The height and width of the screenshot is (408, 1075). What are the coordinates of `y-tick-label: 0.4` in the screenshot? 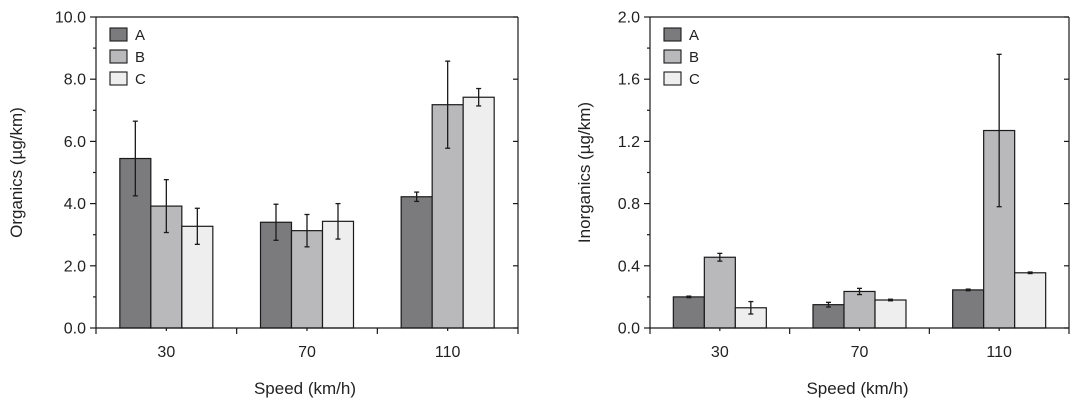 It's located at (629, 266).